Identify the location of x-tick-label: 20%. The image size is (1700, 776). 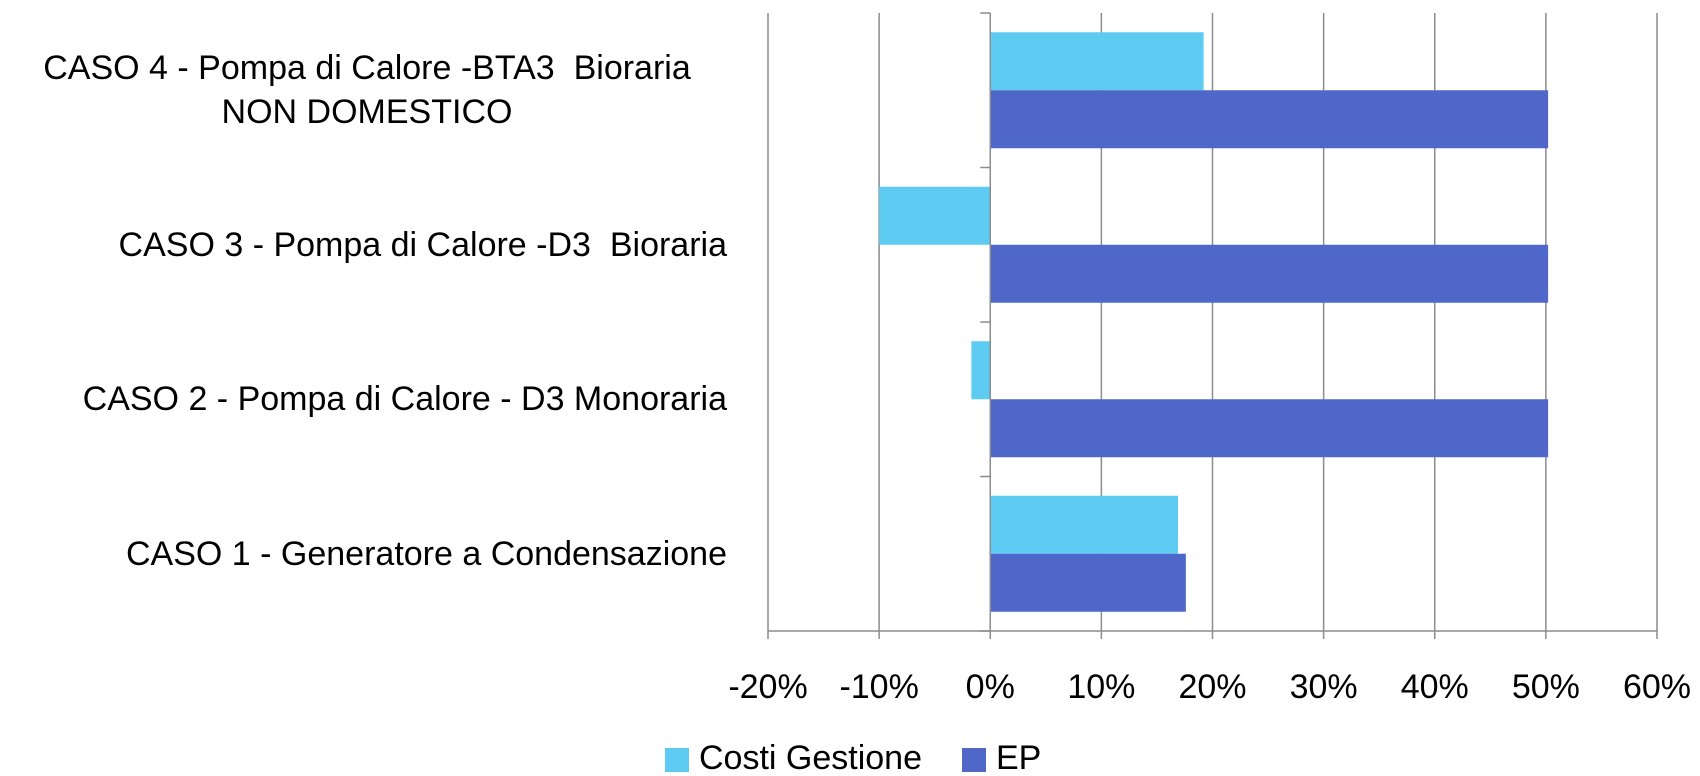
(1212, 687).